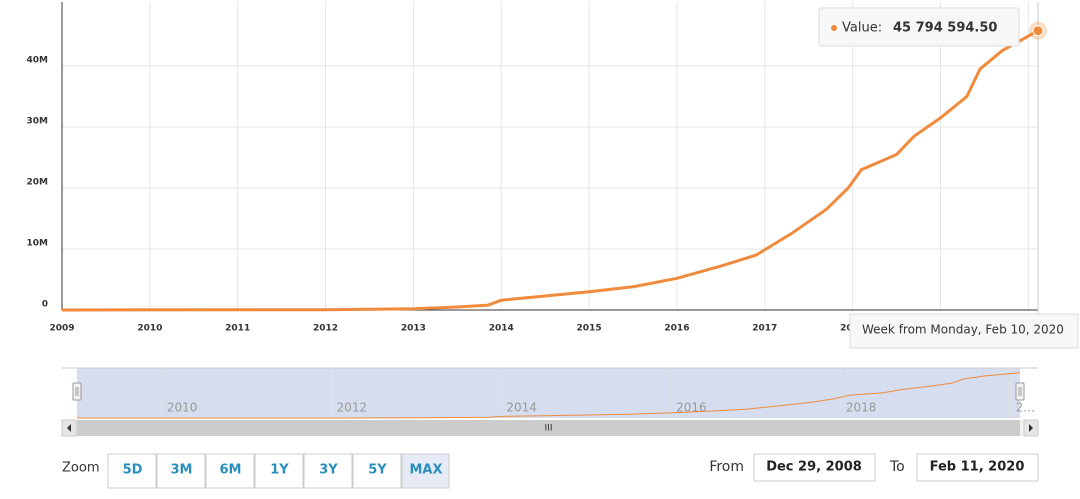 The height and width of the screenshot is (499, 1080). Describe the element at coordinates (325, 329) in the screenshot. I see `x-tick-label: 2012` at that location.